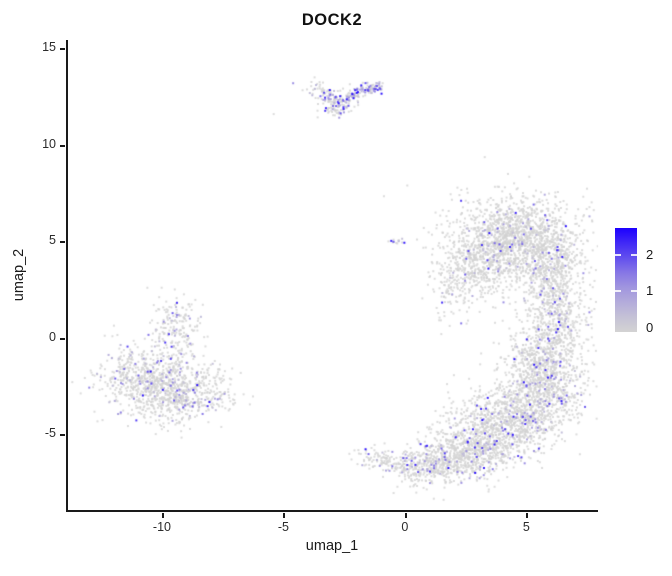  I want to click on y-tick-label: -5, so click(50, 433).